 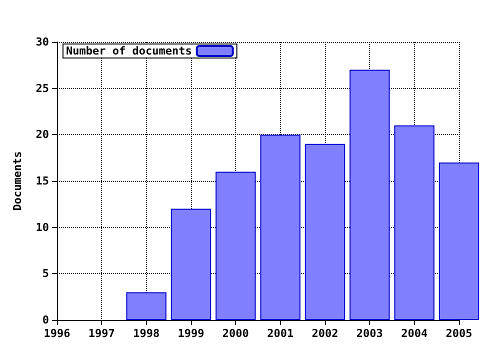 What do you see at coordinates (369, 333) in the screenshot?
I see `x-tick-label: 2003` at bounding box center [369, 333].